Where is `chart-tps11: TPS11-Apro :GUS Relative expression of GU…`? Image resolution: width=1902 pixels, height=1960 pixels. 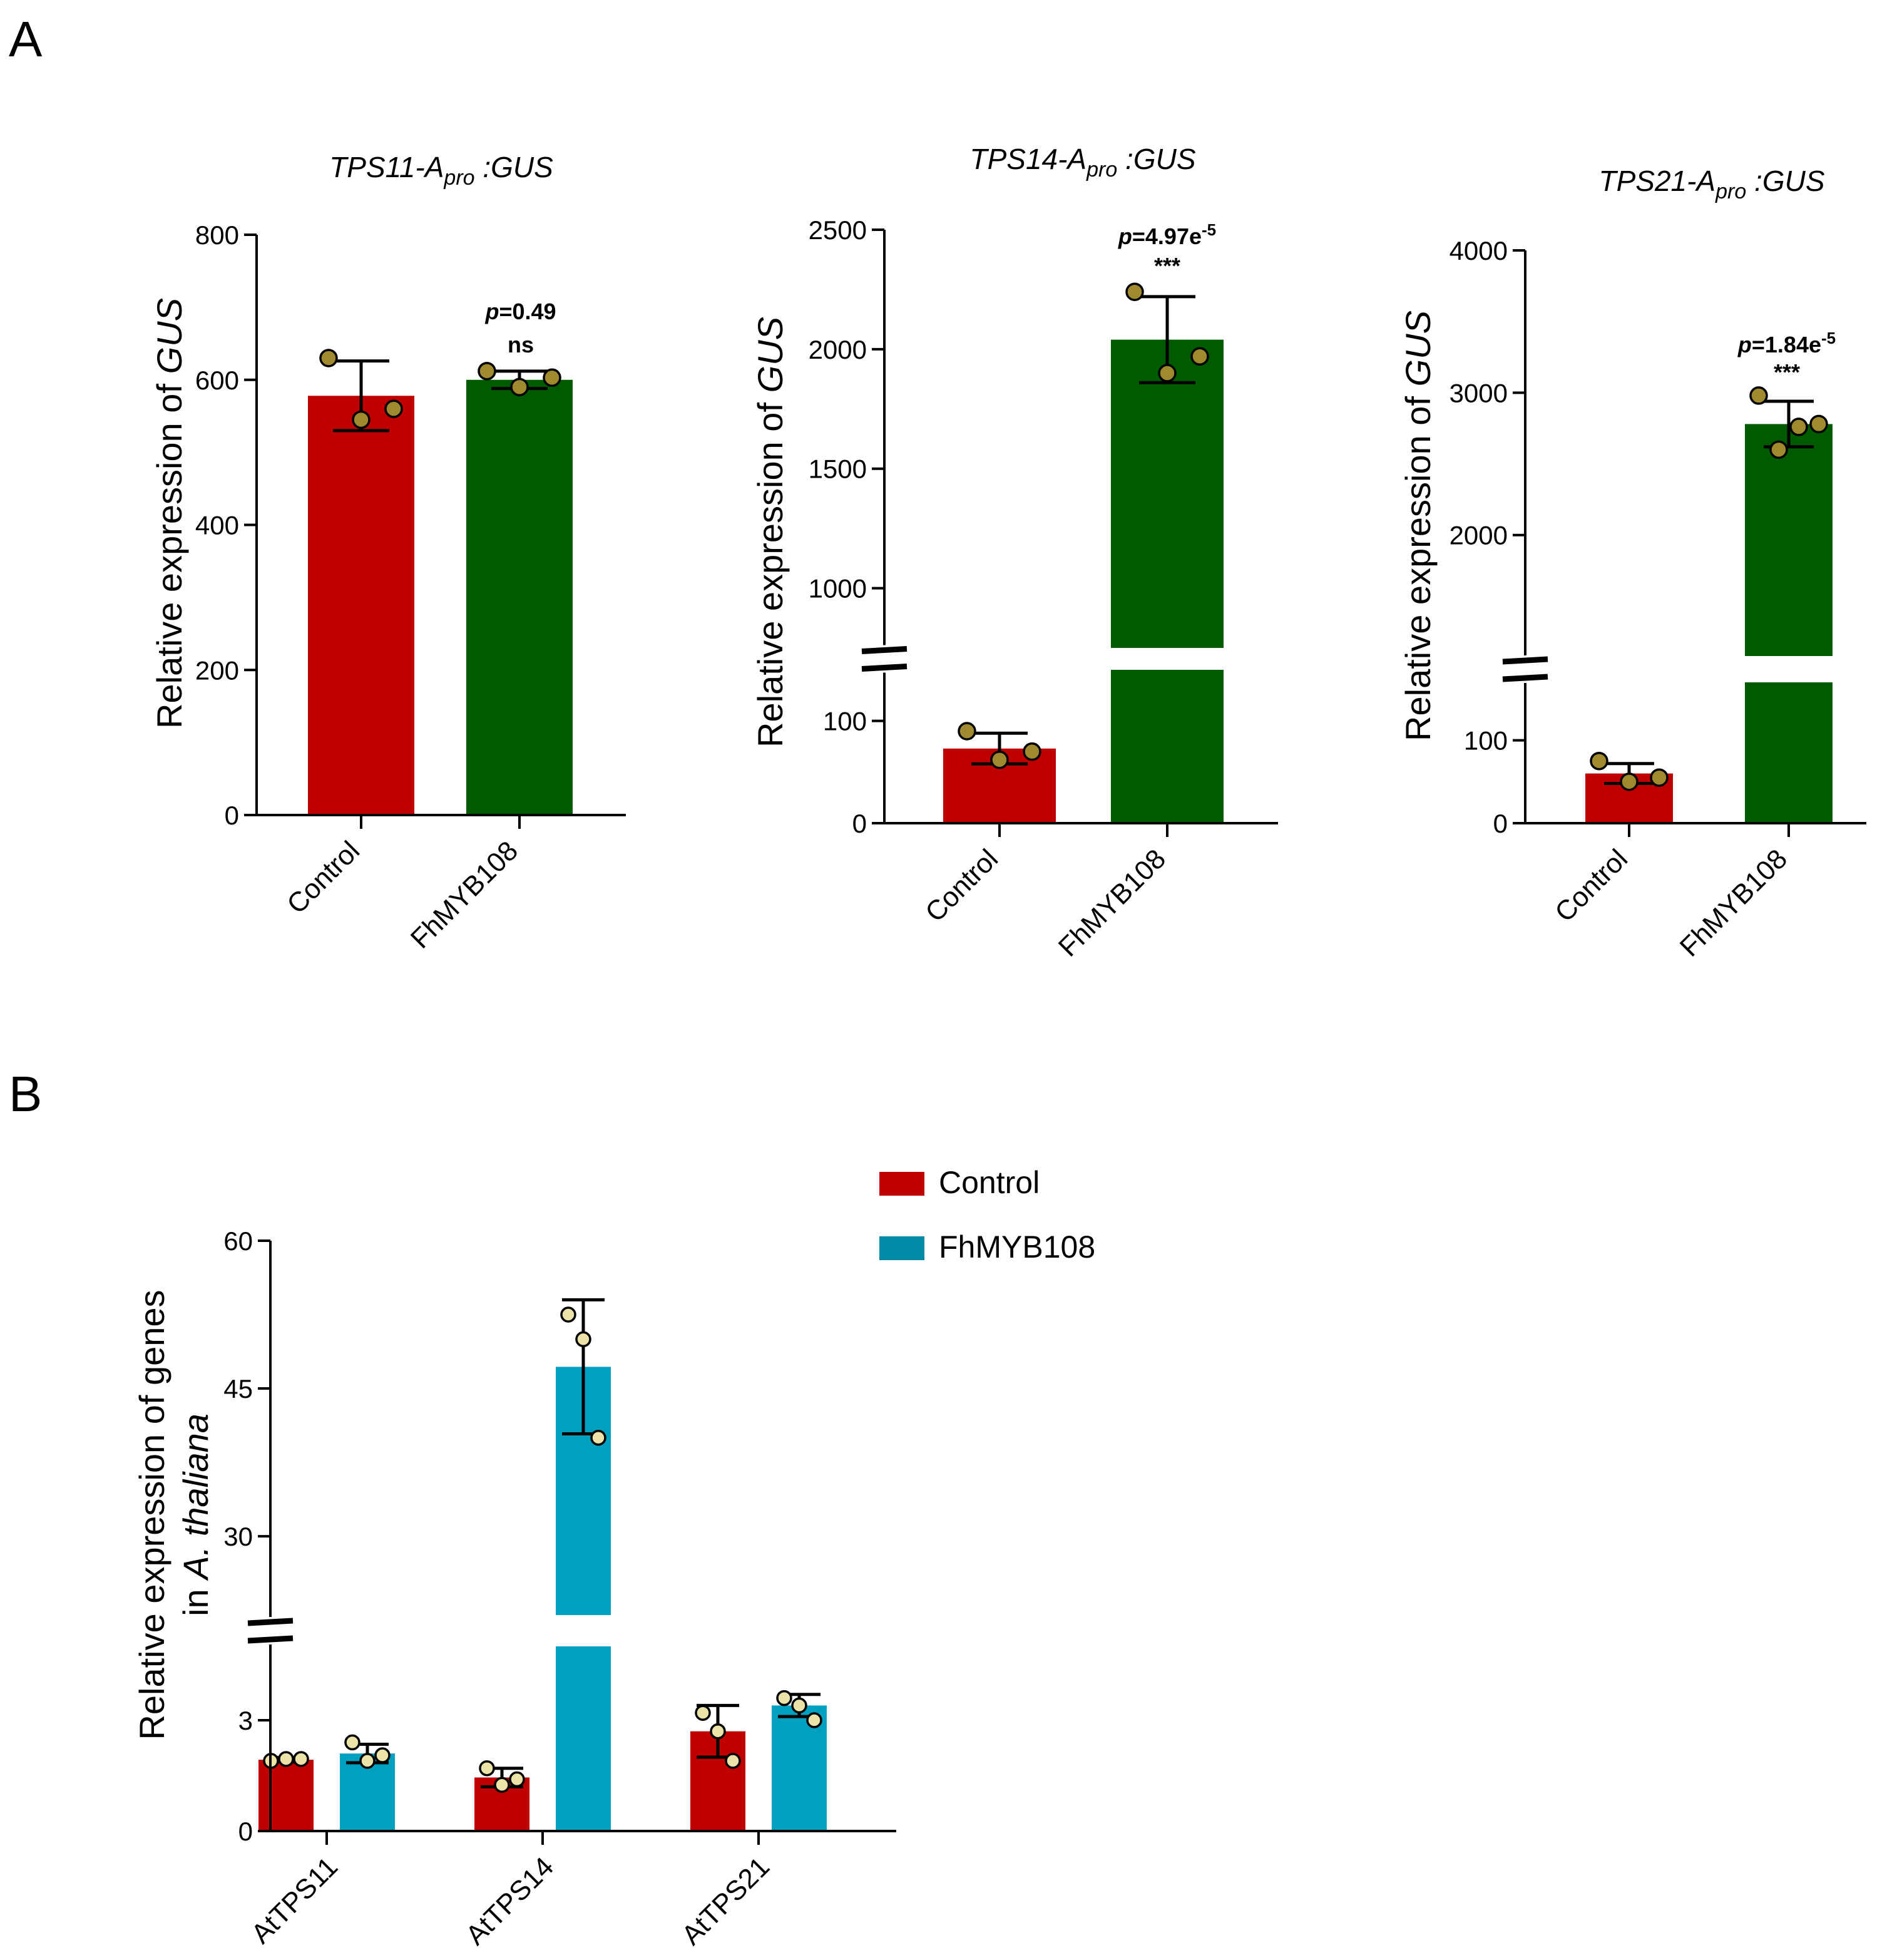 chart-tps11: TPS11-Apro :GUS Relative expression of GU… is located at coordinates (388, 553).